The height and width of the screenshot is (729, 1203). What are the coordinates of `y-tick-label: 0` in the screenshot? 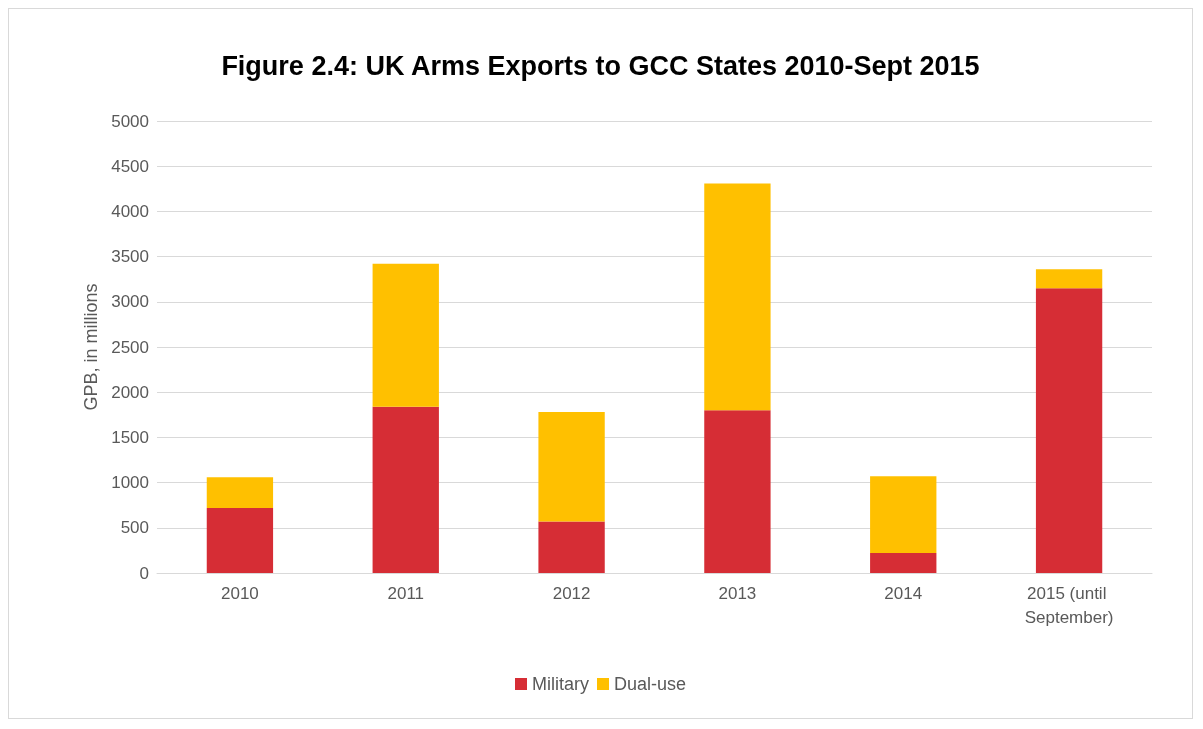 It's located at (144, 573).